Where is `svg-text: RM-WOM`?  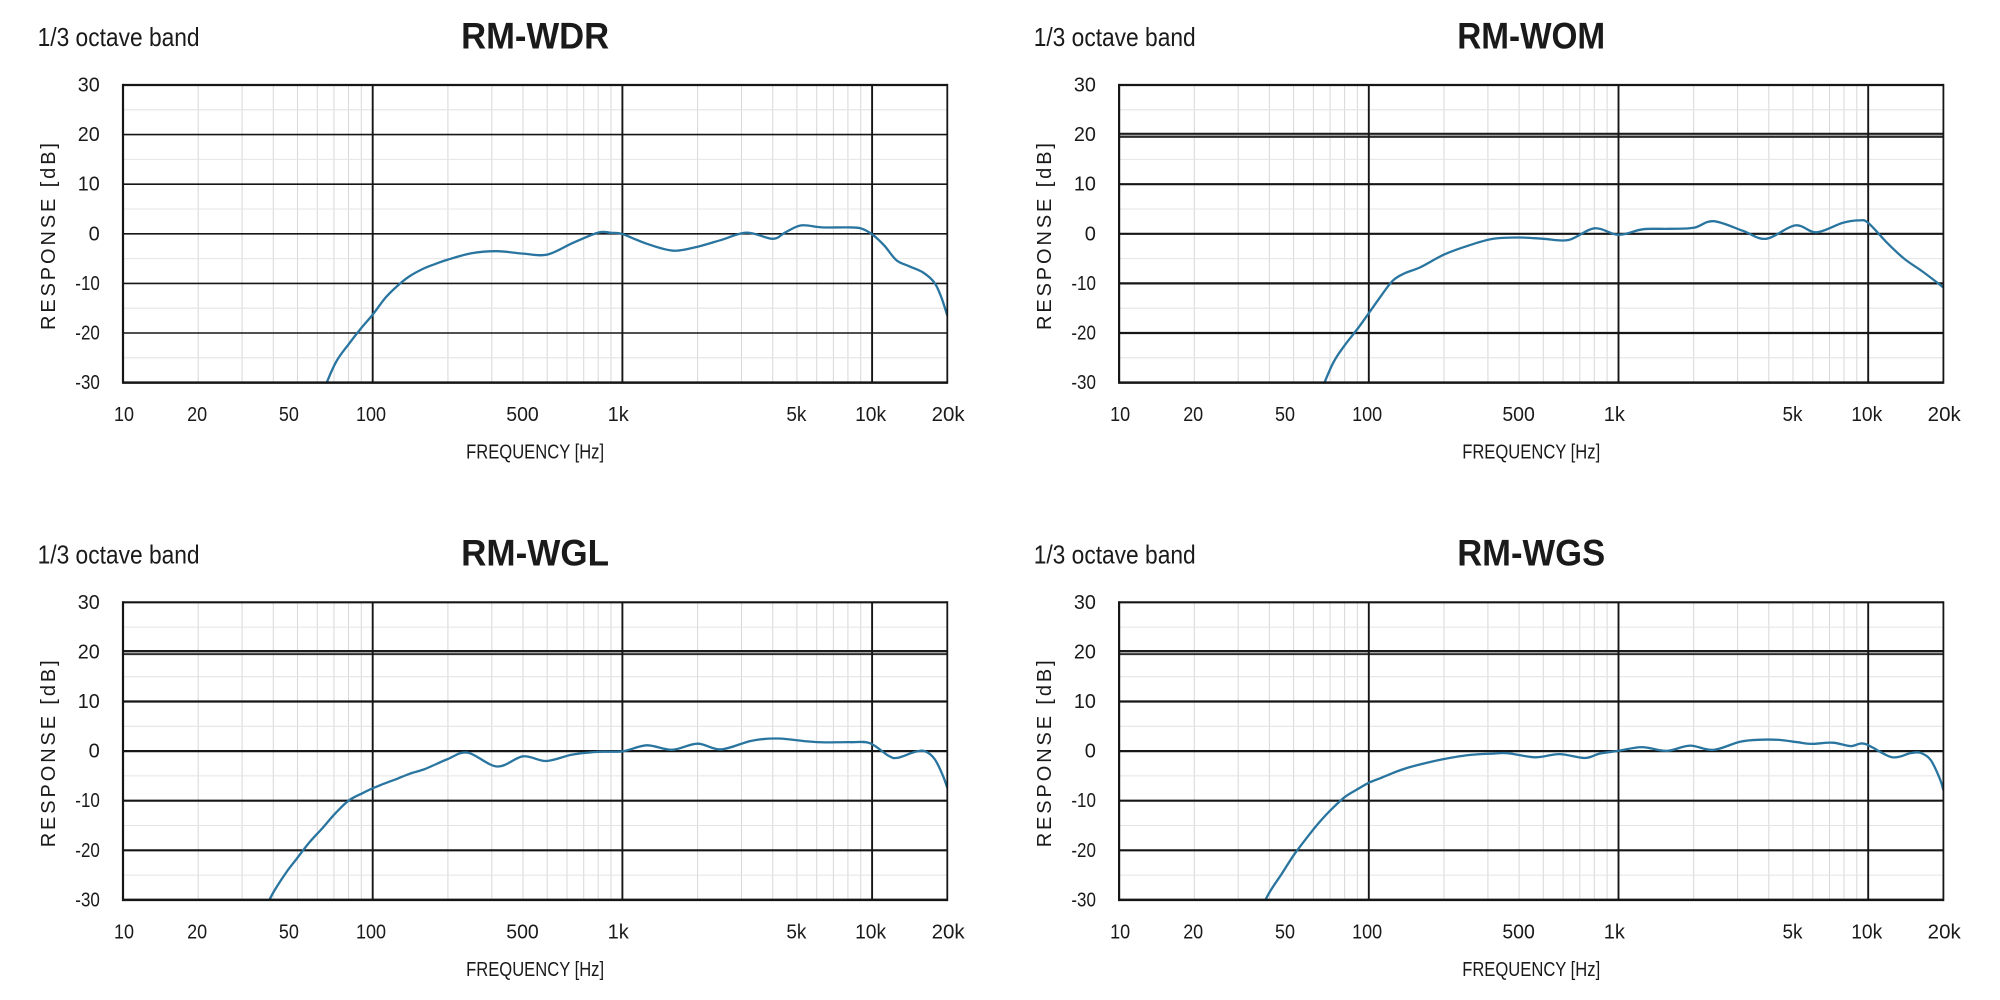
svg-text: RM-WOM is located at coordinates (1531, 35).